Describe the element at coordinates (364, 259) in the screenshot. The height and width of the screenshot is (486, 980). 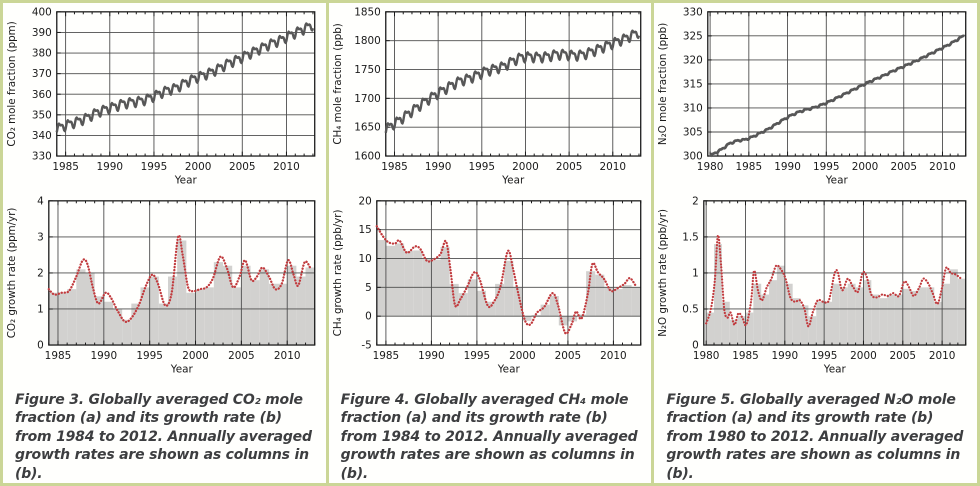
I see `svg-text: 10` at that location.